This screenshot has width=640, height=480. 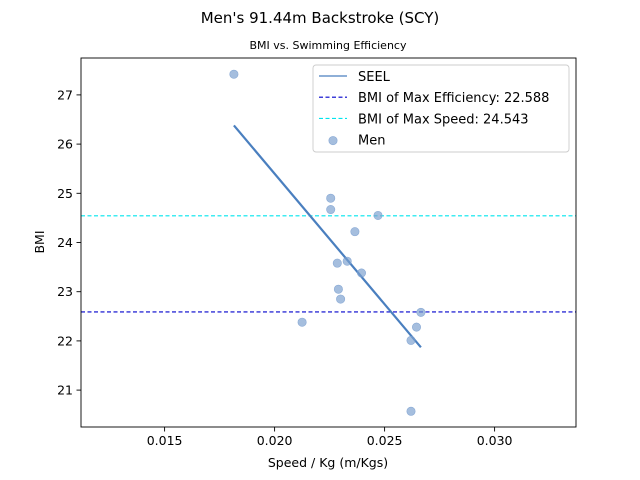 What do you see at coordinates (328, 45) in the screenshot?
I see `chart-subtitle: BMI vs. Swimming Efficiency` at bounding box center [328, 45].